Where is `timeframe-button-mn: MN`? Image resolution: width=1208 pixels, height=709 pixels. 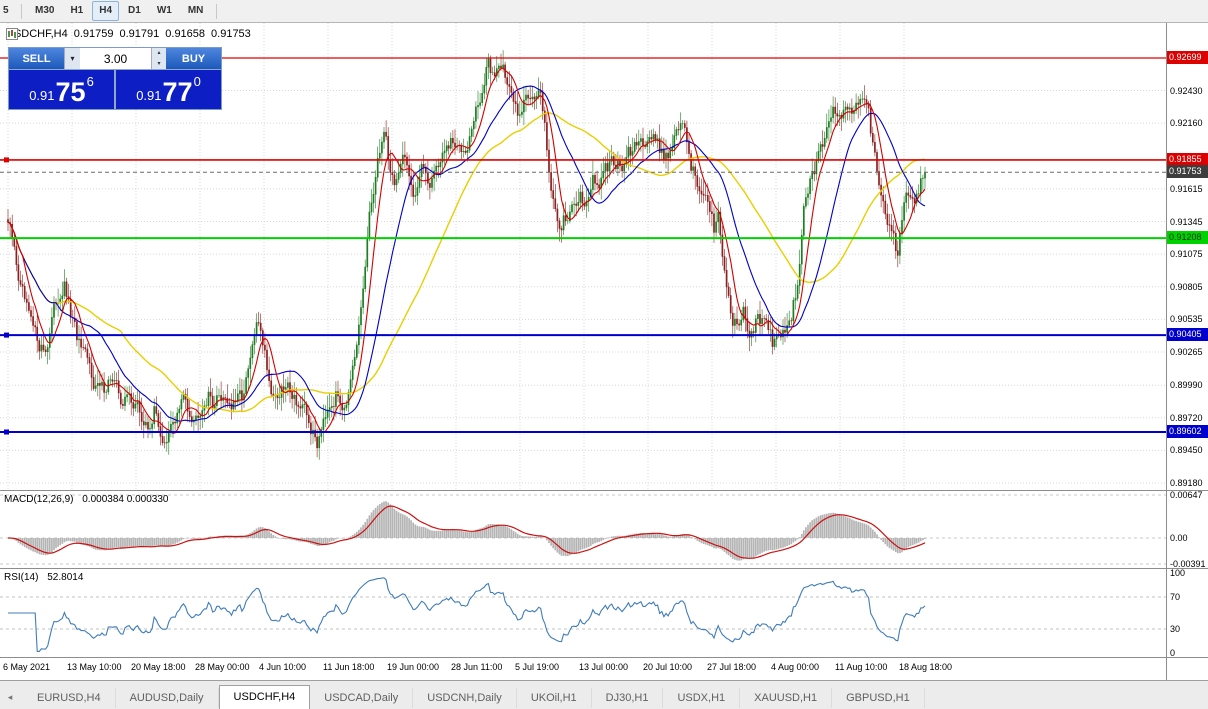
timeframe-button-mn: MN is located at coordinates (195, 10).